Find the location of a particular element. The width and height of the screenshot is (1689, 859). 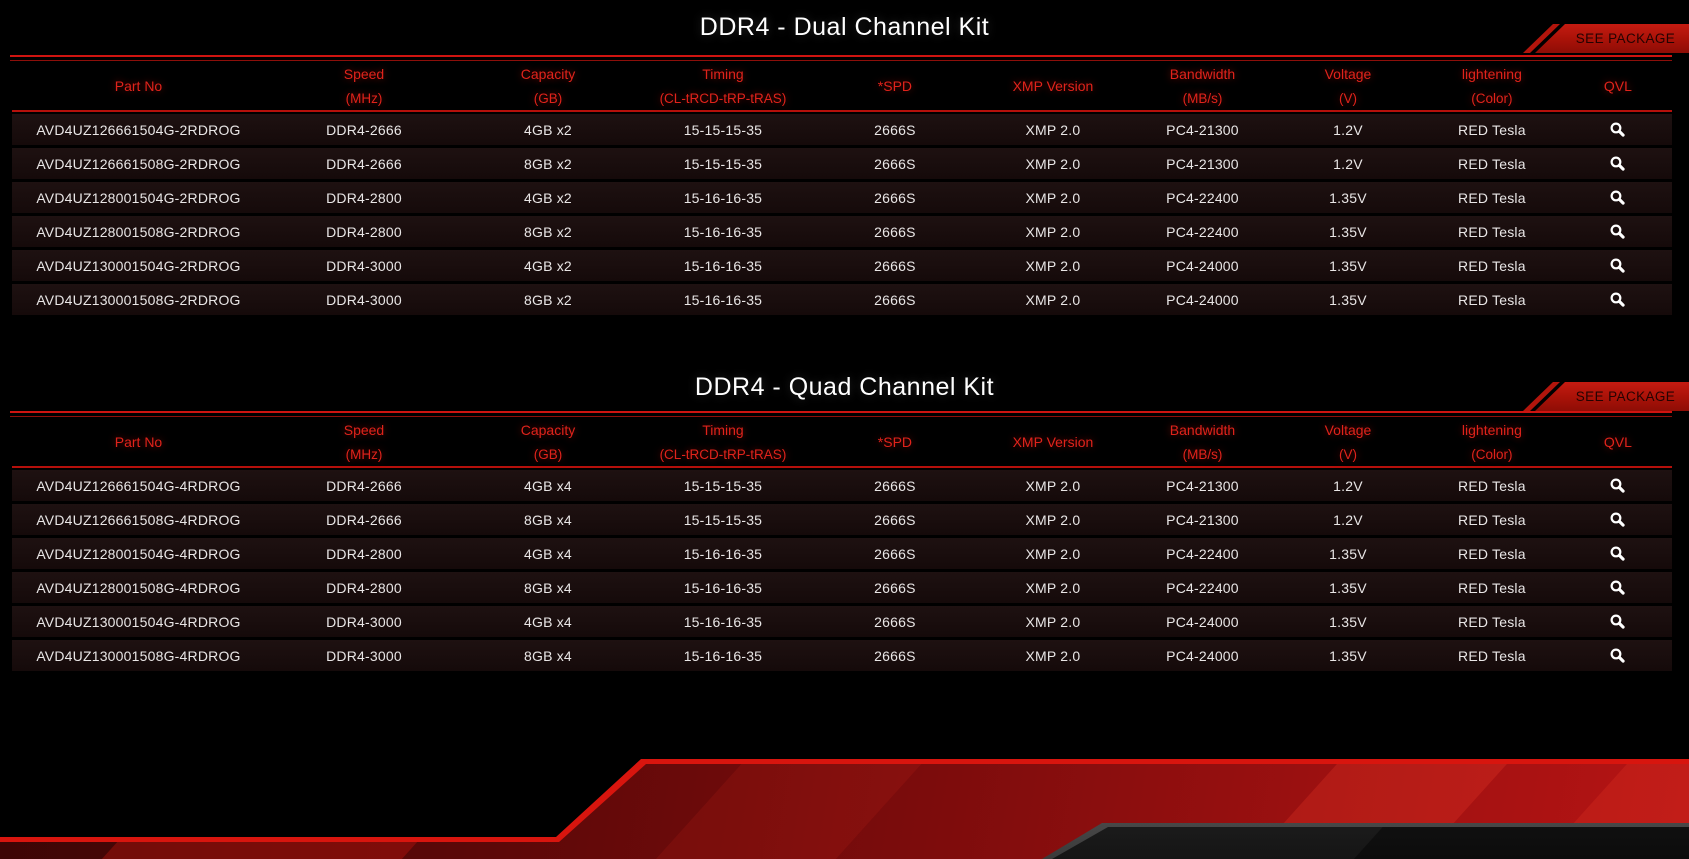

see-package-button: SEE PACKAGE is located at coordinates (1601, 38).